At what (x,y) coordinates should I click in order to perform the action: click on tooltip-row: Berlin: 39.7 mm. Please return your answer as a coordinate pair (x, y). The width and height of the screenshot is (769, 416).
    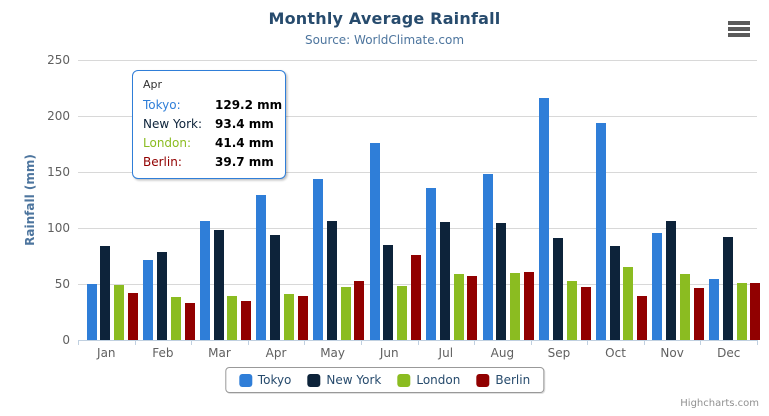
    Looking at the image, I should click on (212, 161).